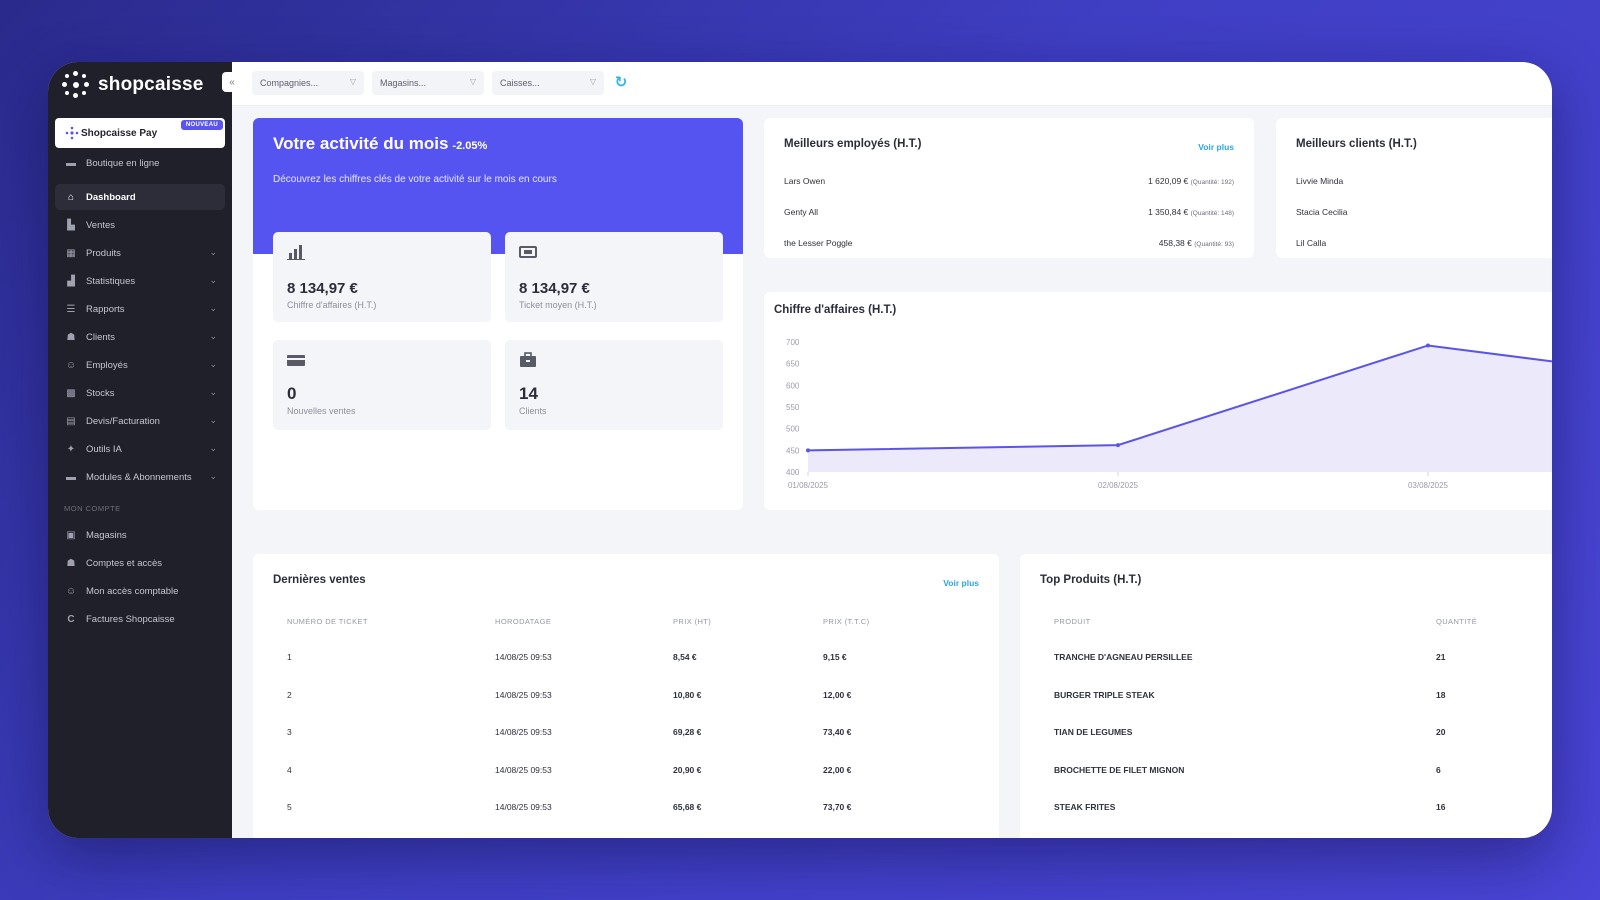 The height and width of the screenshot is (900, 1600). What do you see at coordinates (140, 449) in the screenshot?
I see `sidebar-item-outils-ia: ✦ Outils IA ⌄` at bounding box center [140, 449].